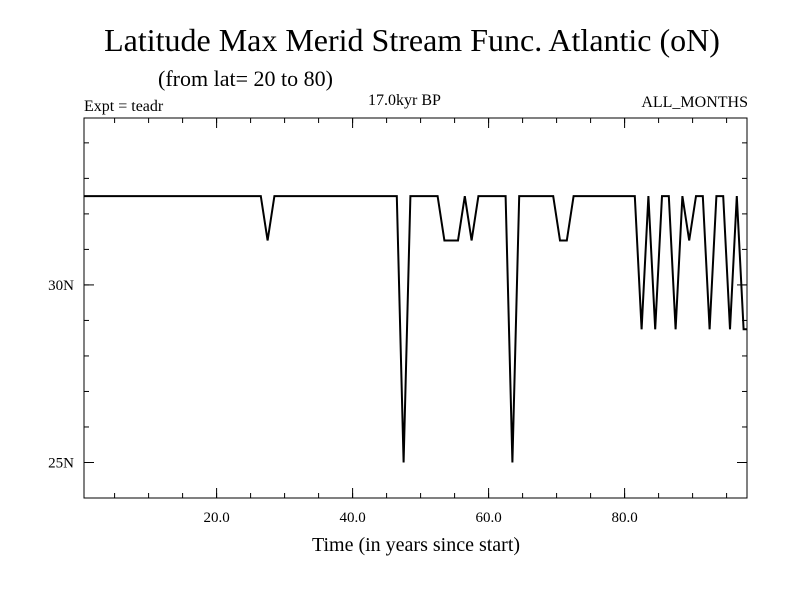 The width and height of the screenshot is (800, 600). Describe the element at coordinates (124, 106) in the screenshot. I see `experiment-label: Expt = teadr` at that location.